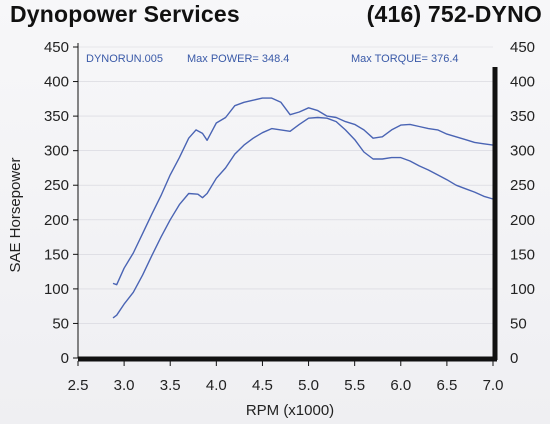 The width and height of the screenshot is (550, 424). I want to click on x-tick-label: 5.5, so click(354, 385).